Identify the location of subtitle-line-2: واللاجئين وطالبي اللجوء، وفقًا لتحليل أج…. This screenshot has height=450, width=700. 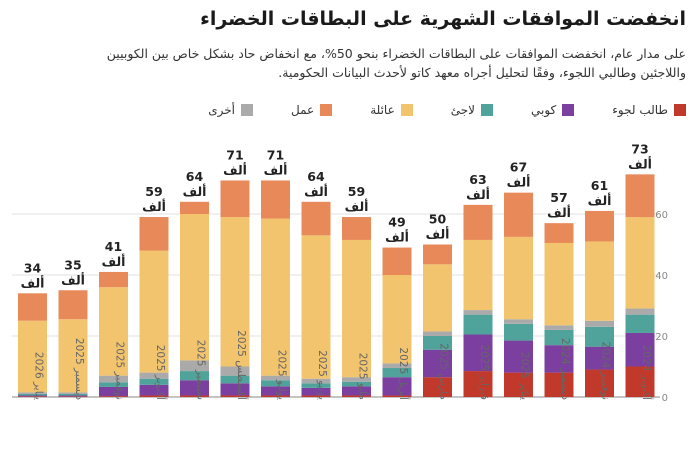
(482, 72).